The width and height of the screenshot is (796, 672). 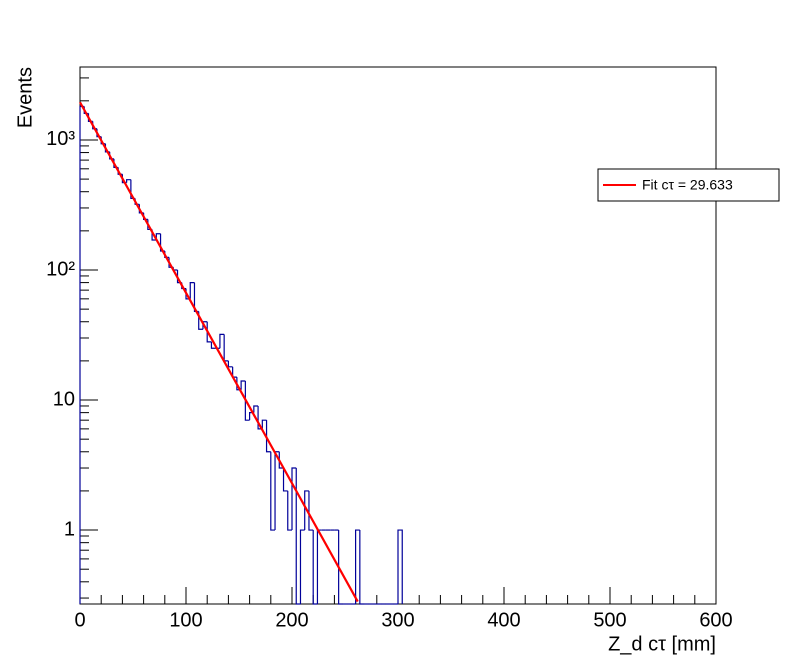 I want to click on x-axis-title: Z_d cτ [mm], so click(x=662, y=644).